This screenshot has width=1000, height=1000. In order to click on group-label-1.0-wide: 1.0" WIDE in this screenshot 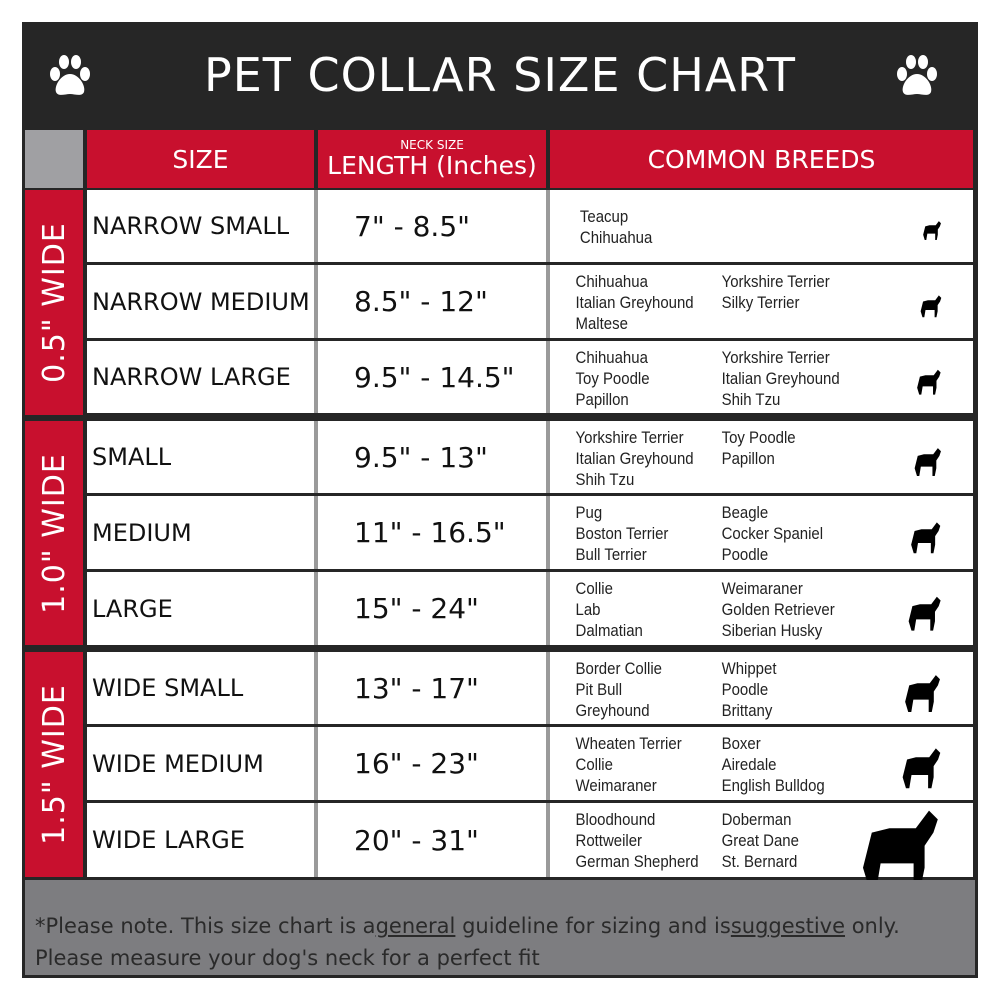, I will do `click(54, 533)`.